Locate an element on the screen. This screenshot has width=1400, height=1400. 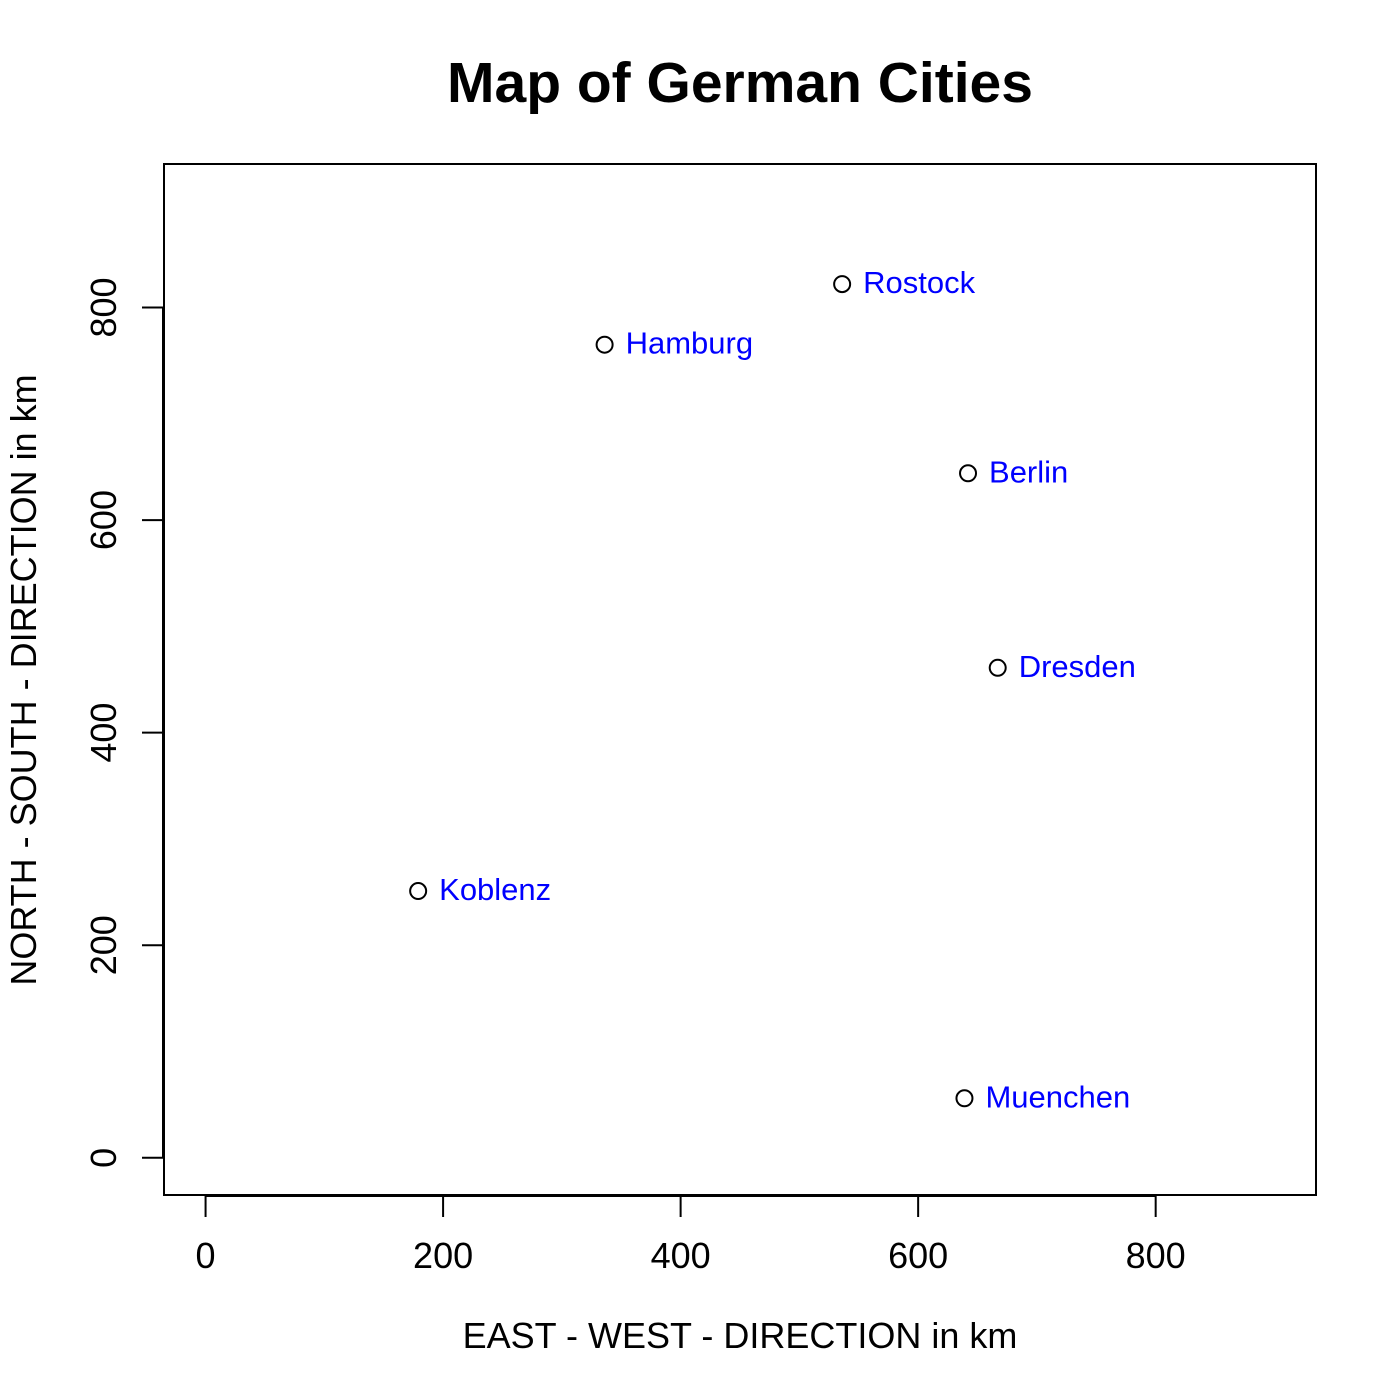
point-label: Koblenz is located at coordinates (495, 889).